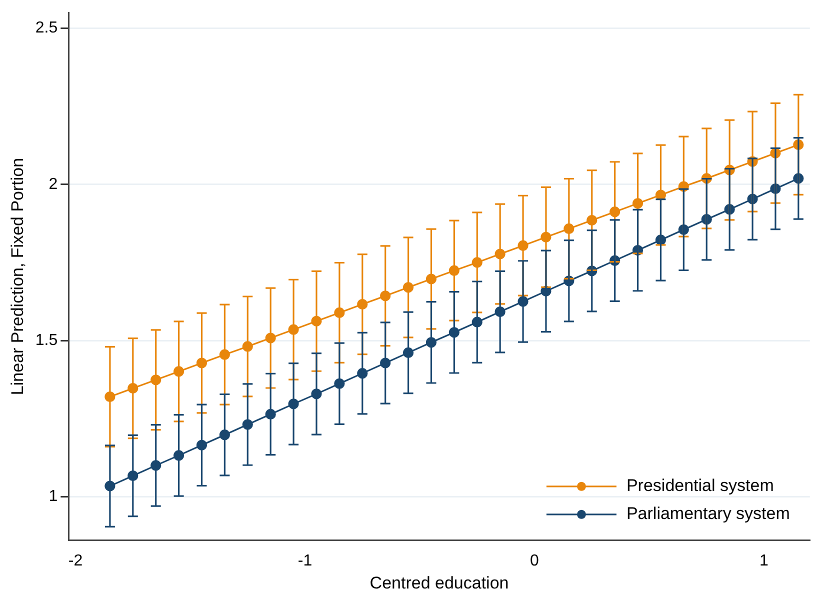 This screenshot has width=816, height=598. I want to click on y-tick-label: 1.5, so click(46, 340).